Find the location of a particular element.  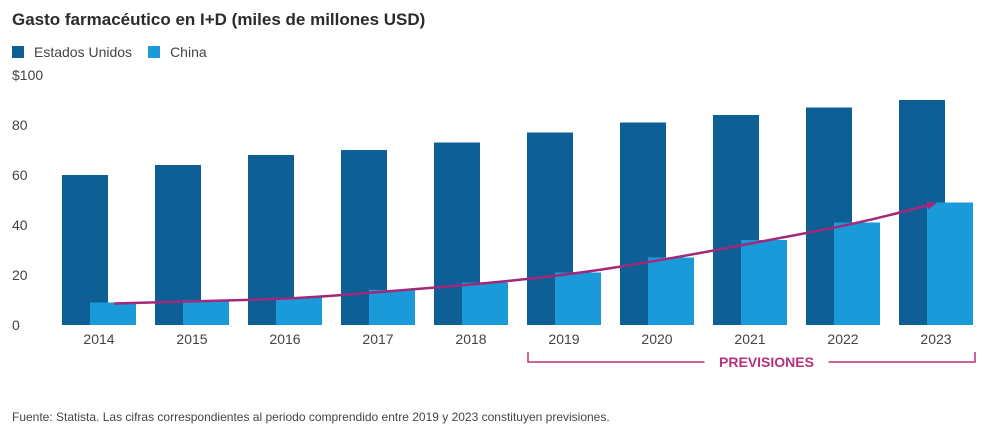

bar-china-2017 is located at coordinates (392, 307).